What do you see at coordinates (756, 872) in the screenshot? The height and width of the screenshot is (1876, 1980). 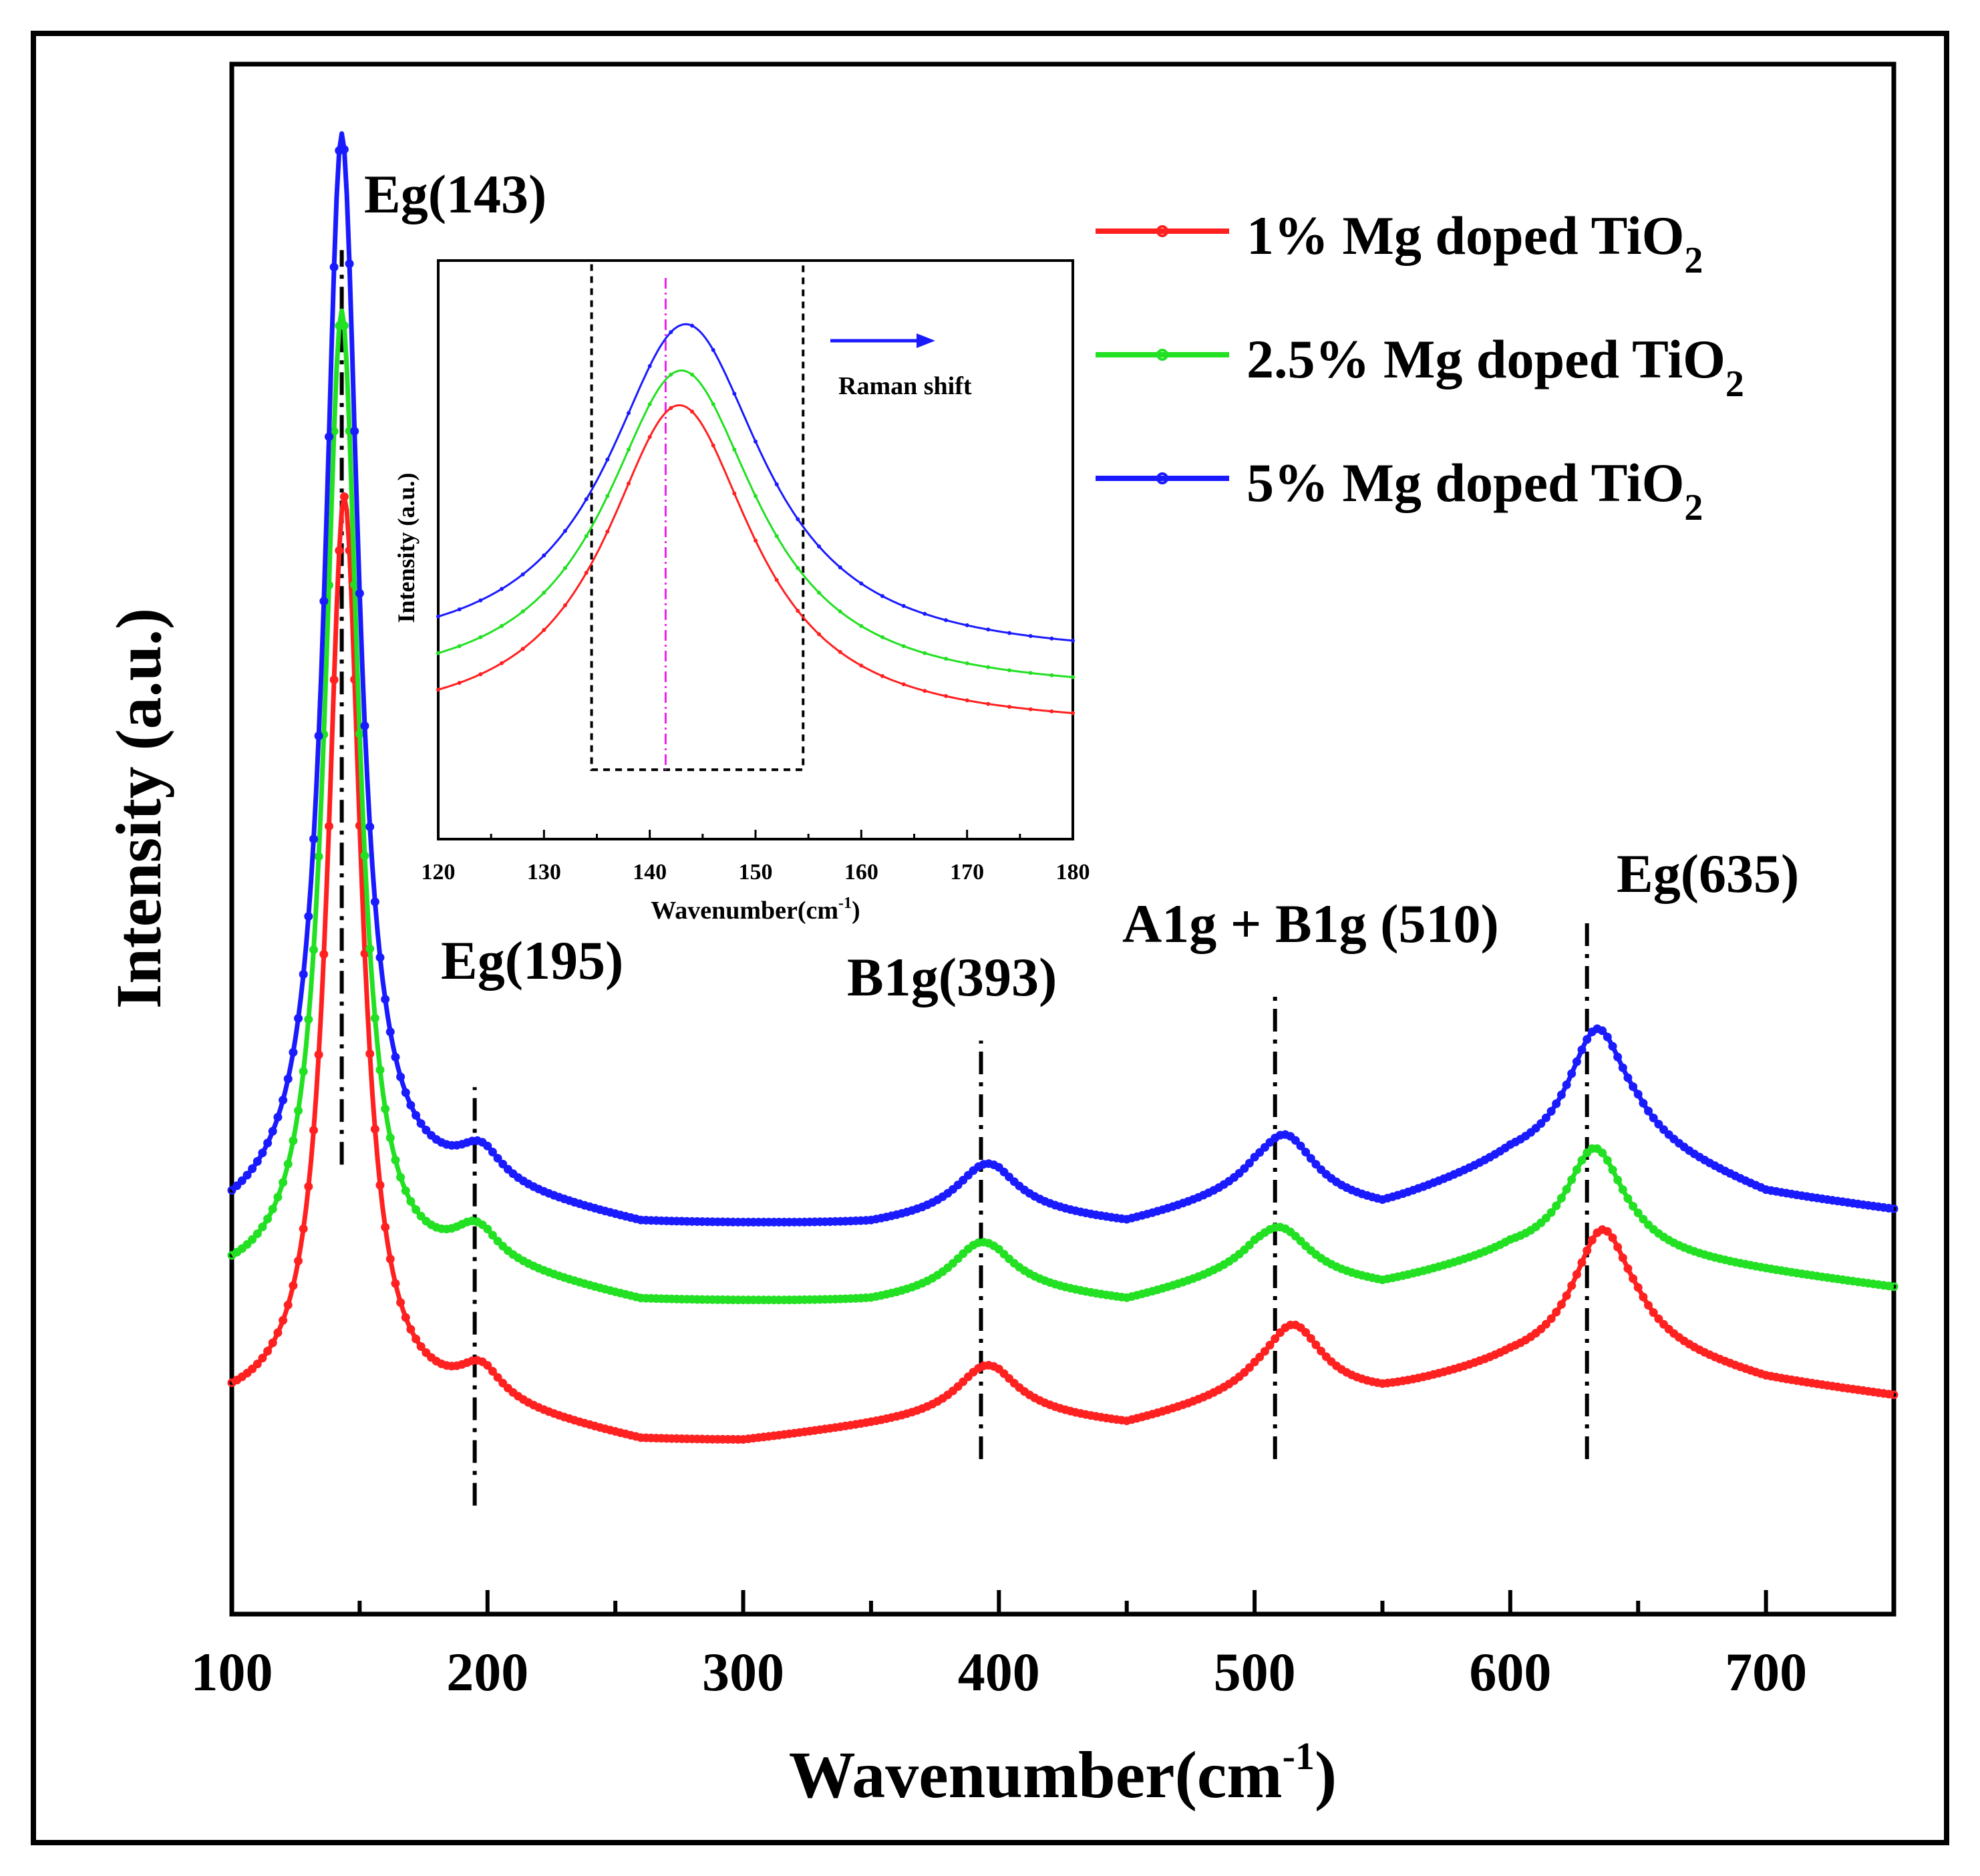 I see `inset-x-tick-label: 150` at bounding box center [756, 872].